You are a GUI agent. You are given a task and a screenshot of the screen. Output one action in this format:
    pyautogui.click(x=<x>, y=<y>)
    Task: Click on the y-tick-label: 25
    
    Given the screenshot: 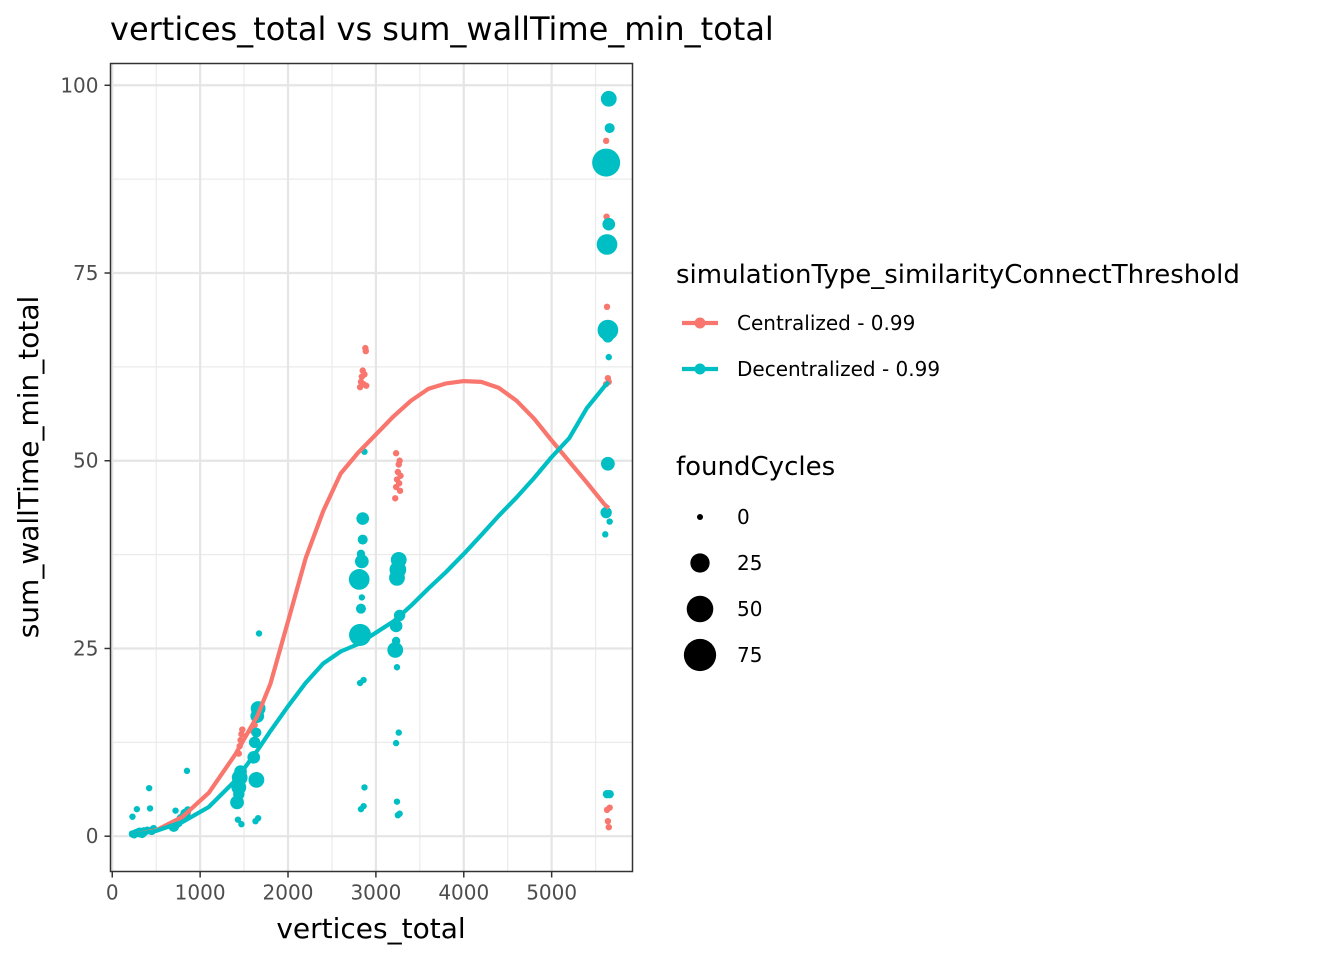 What is the action you would take?
    pyautogui.click(x=85, y=648)
    